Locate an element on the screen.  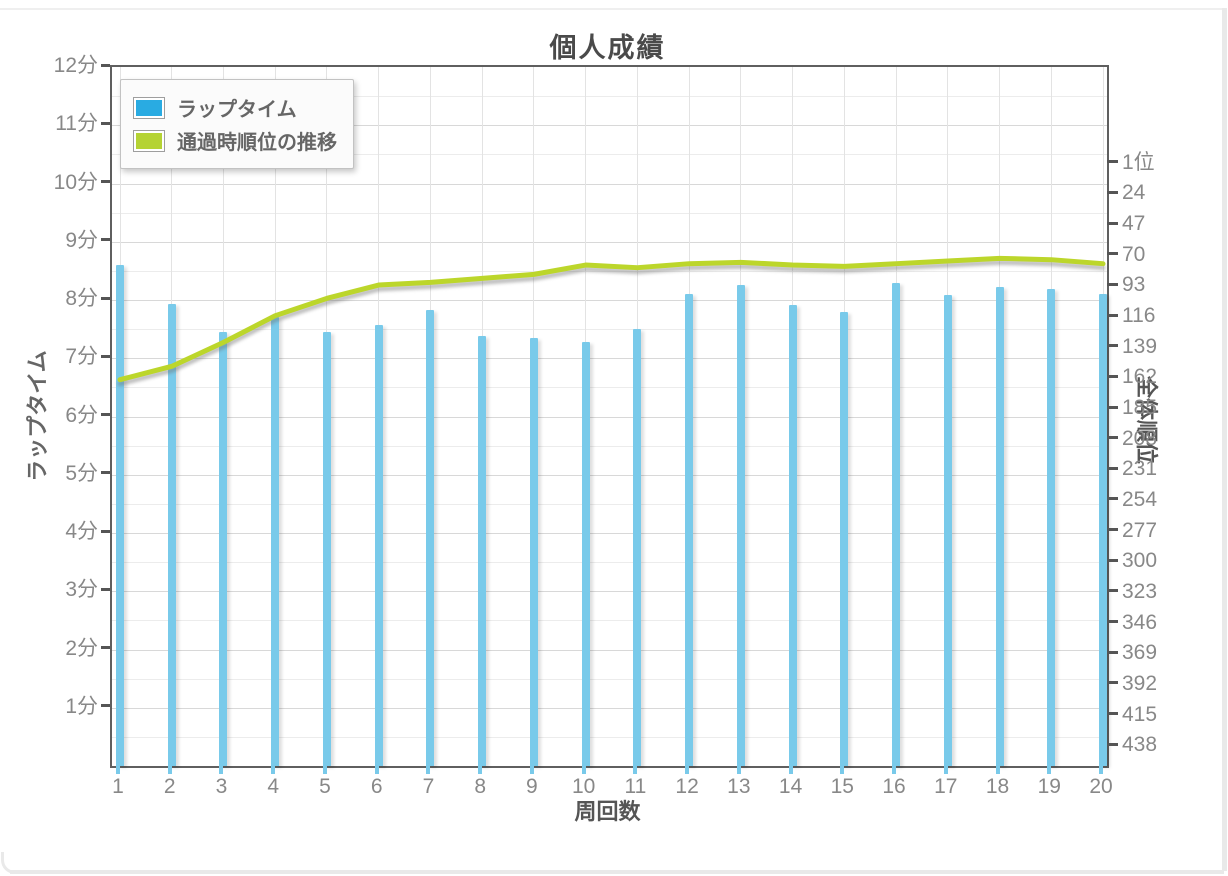
right-axis-tick-label: 47 is located at coordinates (1134, 224).